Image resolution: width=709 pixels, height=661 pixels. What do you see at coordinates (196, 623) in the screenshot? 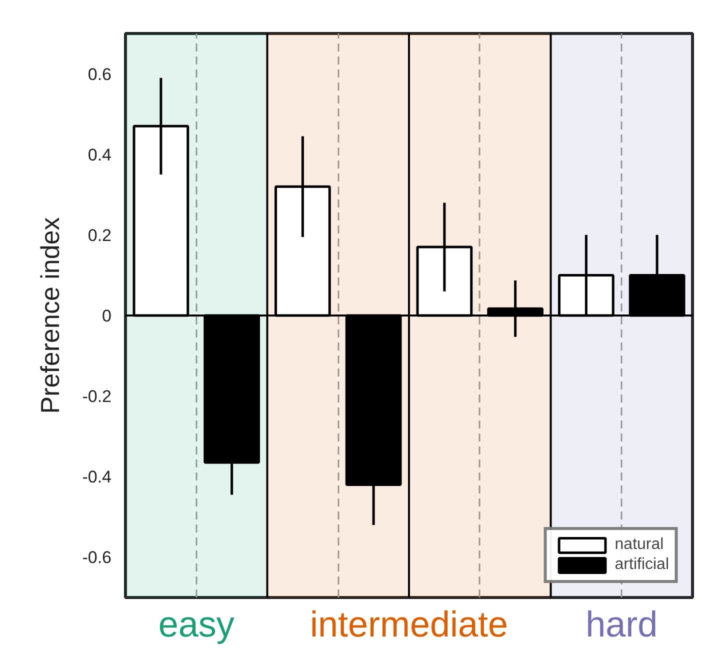
I see `text: easy` at bounding box center [196, 623].